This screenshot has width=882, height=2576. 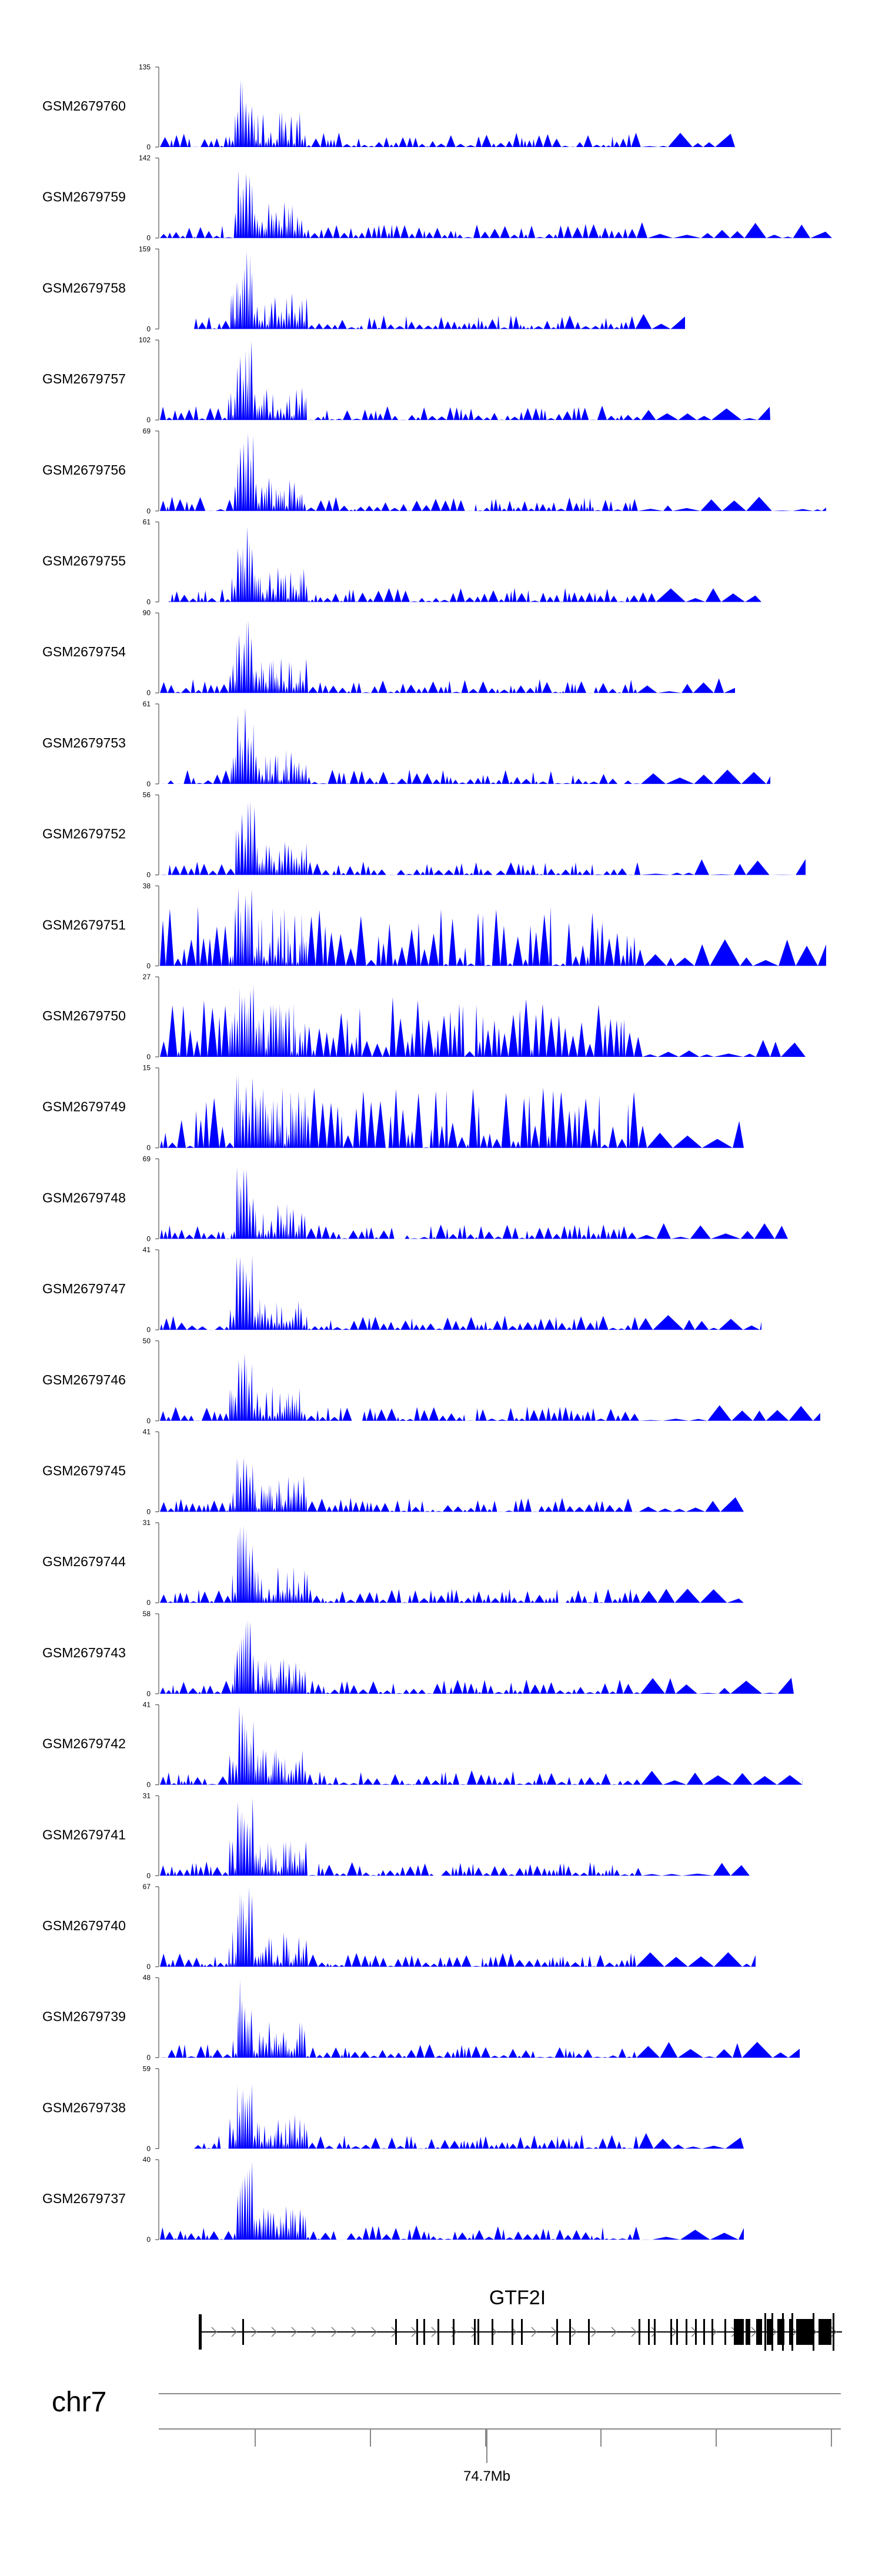 What do you see at coordinates (84, 2107) in the screenshot?
I see `track-label: GSM2679738` at bounding box center [84, 2107].